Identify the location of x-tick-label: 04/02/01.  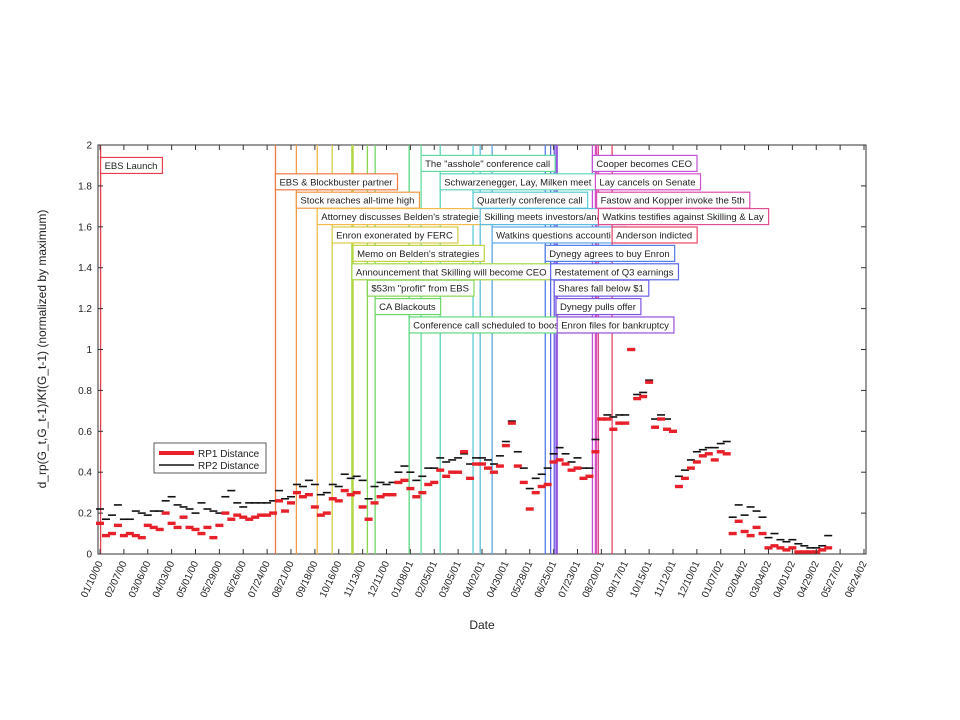
(474, 579).